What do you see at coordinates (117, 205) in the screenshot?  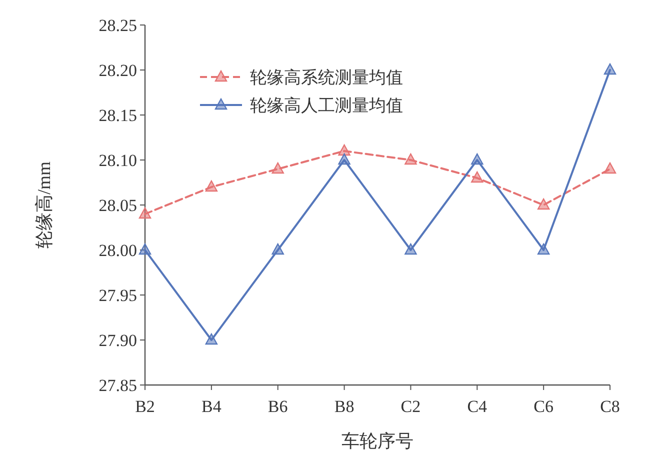 I see `y-tick-label: 28.05` at bounding box center [117, 205].